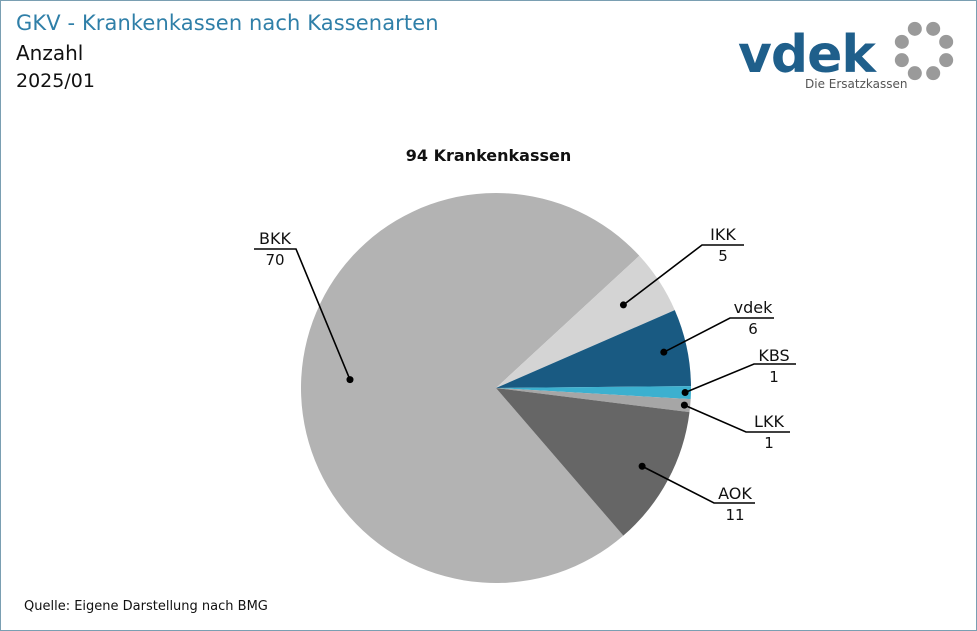 This screenshot has height=631, width=977. What do you see at coordinates (773, 355) in the screenshot?
I see `slice-label-kbs: KBS` at bounding box center [773, 355].